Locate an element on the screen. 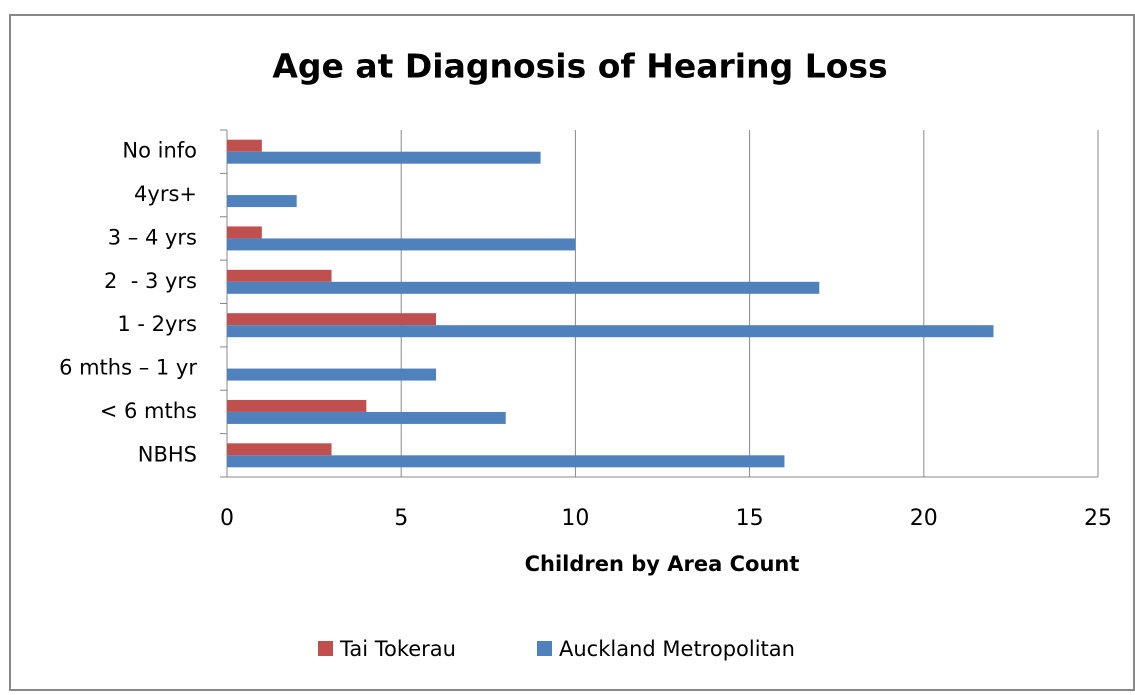 The height and width of the screenshot is (695, 1135). y-tick-label: < 6 mths is located at coordinates (148, 411).